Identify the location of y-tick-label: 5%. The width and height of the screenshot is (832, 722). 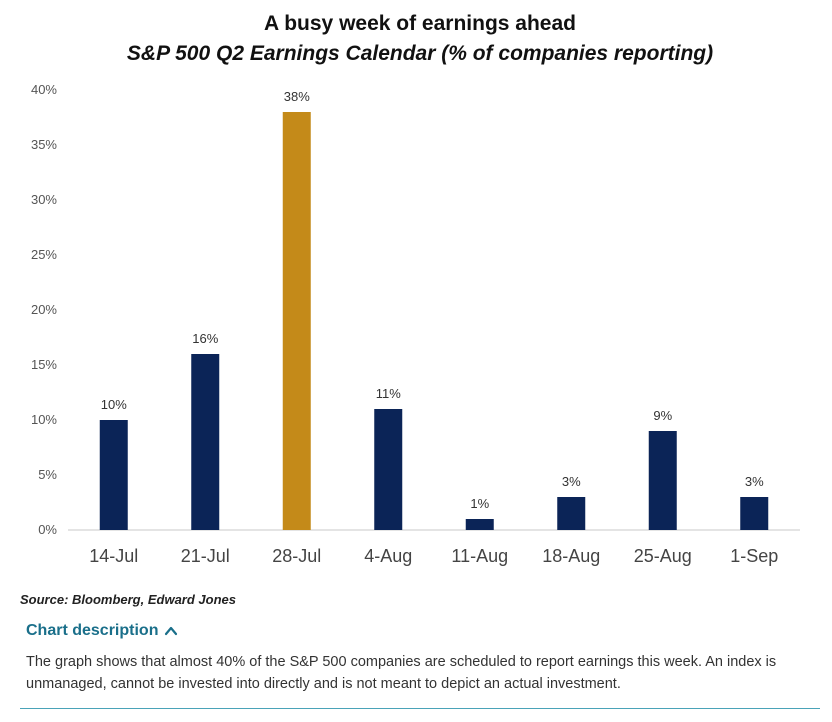
(47, 474).